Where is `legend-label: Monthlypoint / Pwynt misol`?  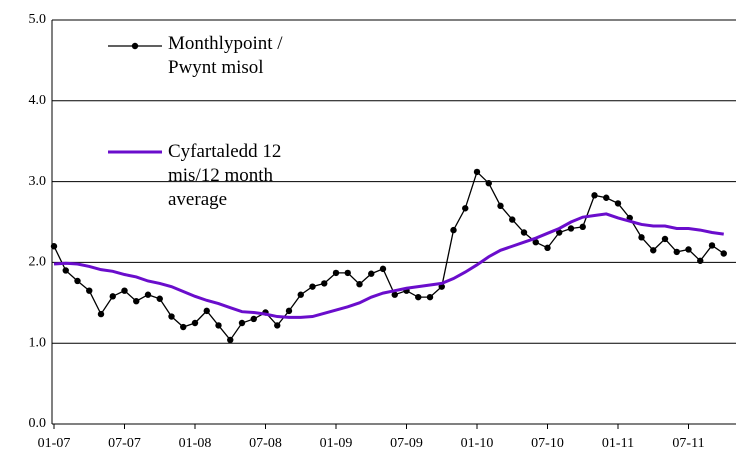
legend-label: Monthlypoint / Pwynt misol is located at coordinates (225, 55).